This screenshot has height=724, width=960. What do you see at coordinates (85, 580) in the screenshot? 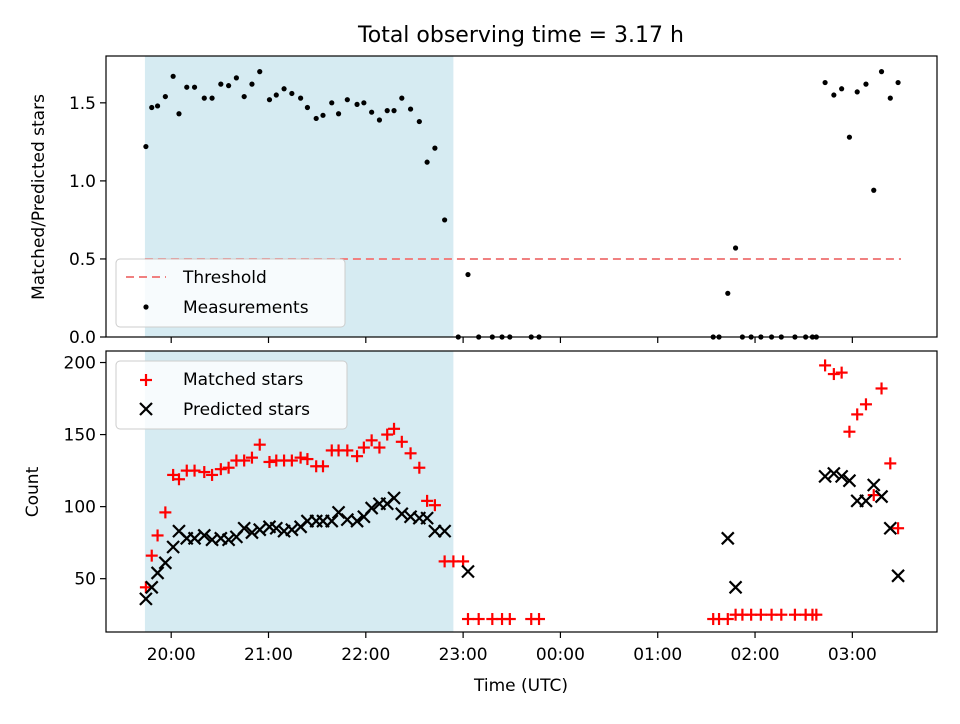
I see `y-tick-label: 50` at bounding box center [85, 580].